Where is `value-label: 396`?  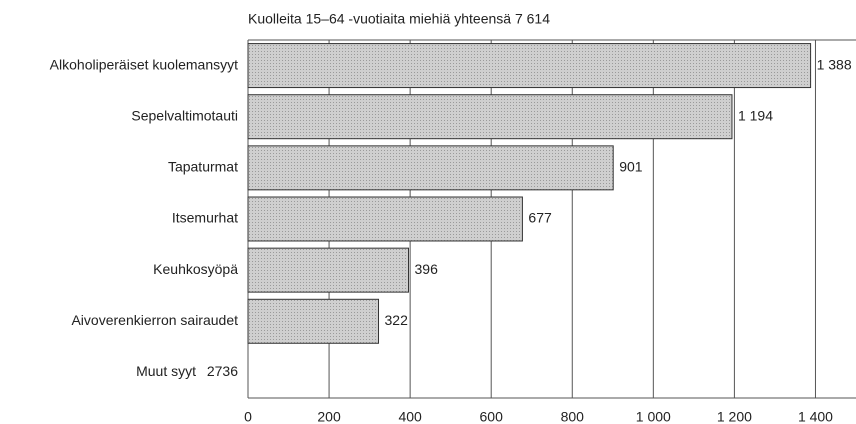 value-label: 396 is located at coordinates (427, 269).